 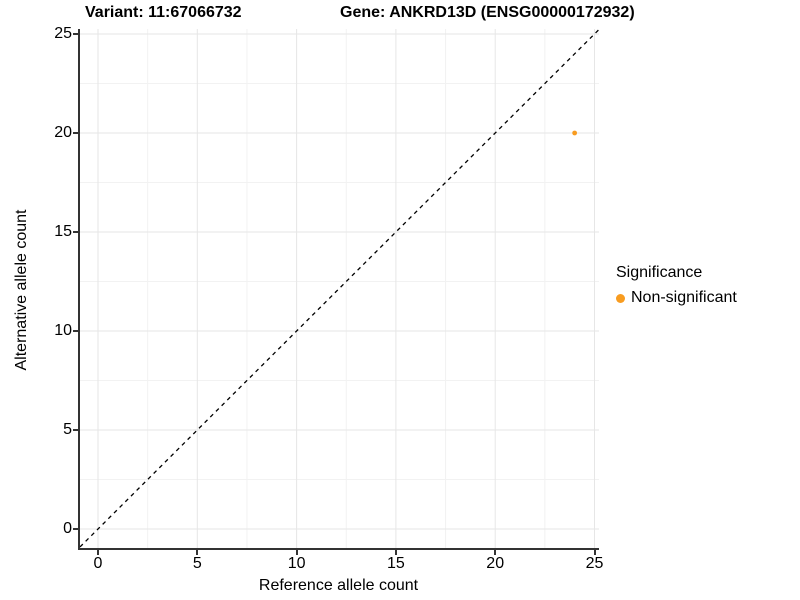 What do you see at coordinates (63, 33) in the screenshot?
I see `y-tick-label: 25` at bounding box center [63, 33].